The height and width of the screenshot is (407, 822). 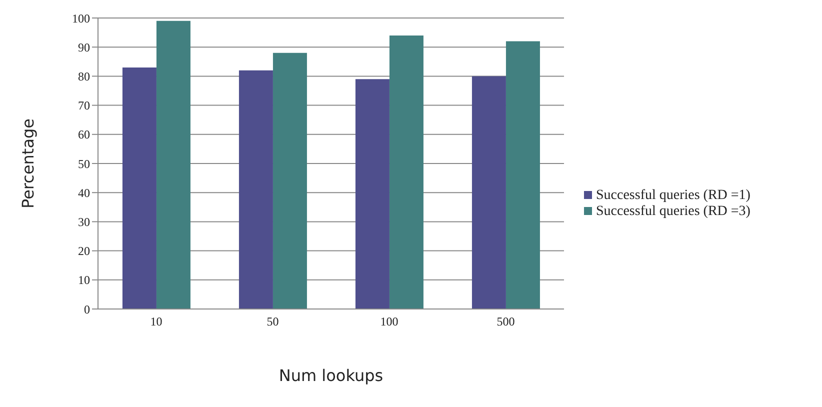 I want to click on y-tick-label: 30, so click(x=84, y=221).